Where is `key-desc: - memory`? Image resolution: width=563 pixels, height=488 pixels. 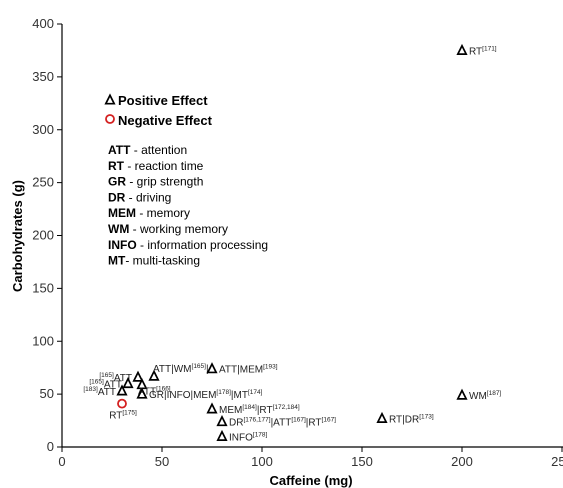 key-desc: - memory is located at coordinates (163, 213).